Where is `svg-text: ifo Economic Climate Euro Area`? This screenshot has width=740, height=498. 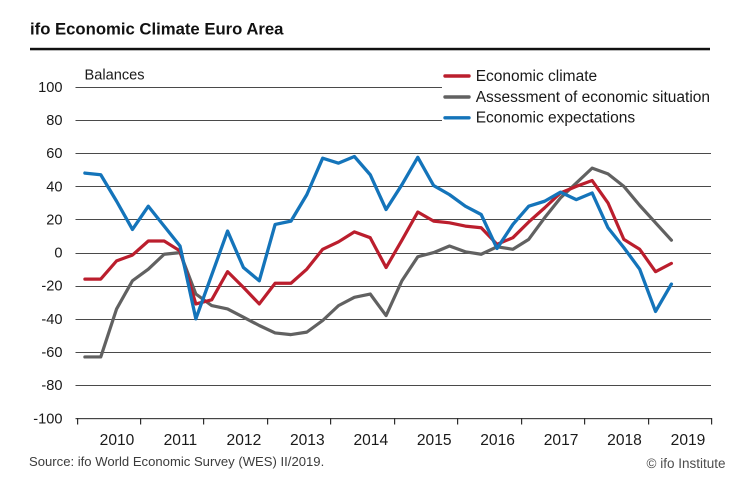
svg-text: ifo Economic Climate Euro Area is located at coordinates (157, 28).